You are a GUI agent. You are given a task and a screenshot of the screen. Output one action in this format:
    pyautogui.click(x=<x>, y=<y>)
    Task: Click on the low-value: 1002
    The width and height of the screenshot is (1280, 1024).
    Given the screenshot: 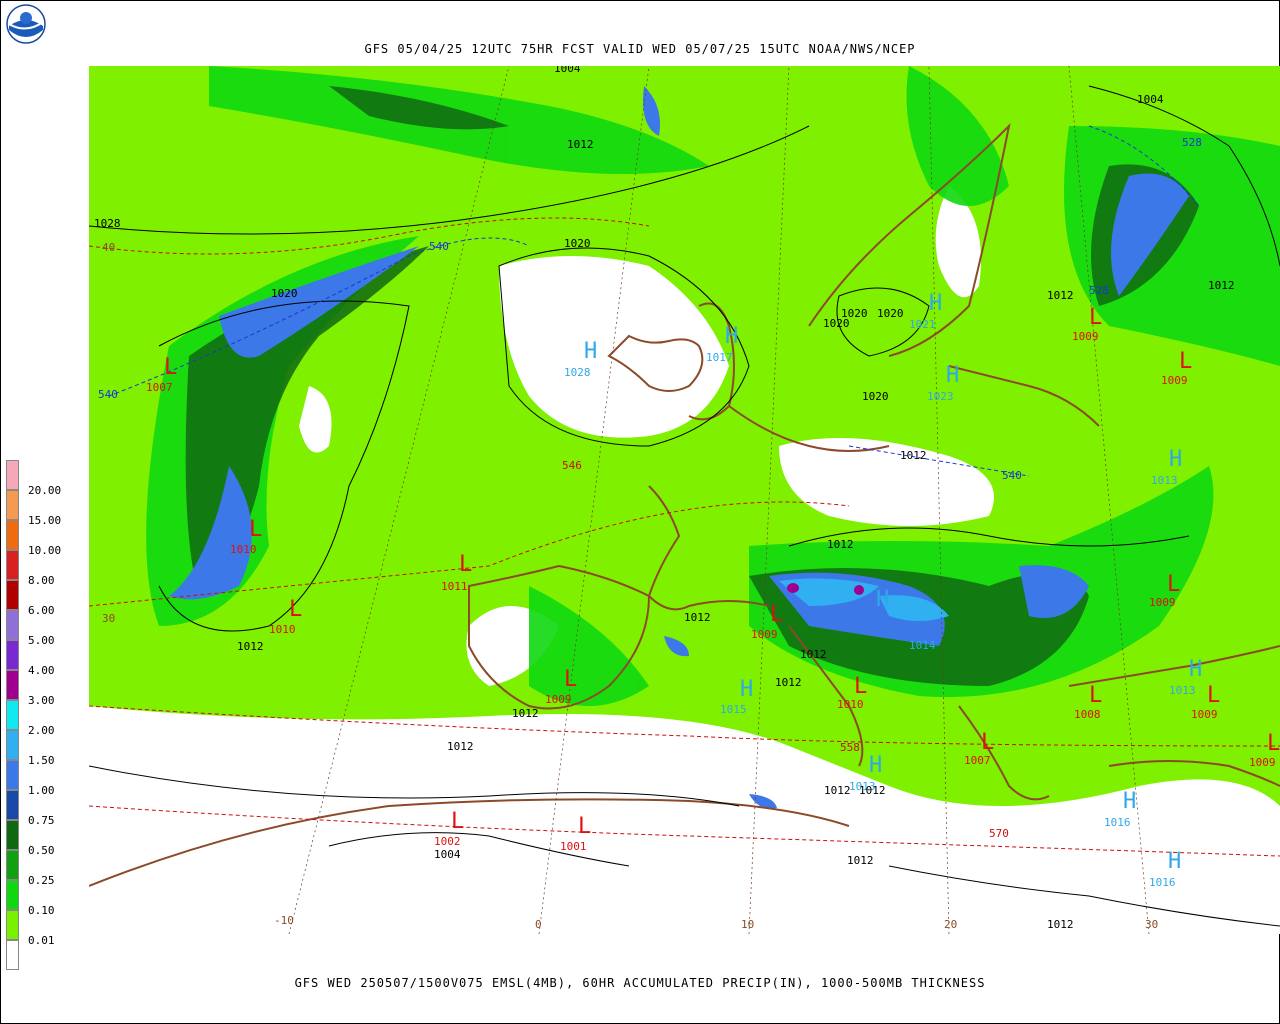 What is the action you would take?
    pyautogui.click(x=447, y=841)
    